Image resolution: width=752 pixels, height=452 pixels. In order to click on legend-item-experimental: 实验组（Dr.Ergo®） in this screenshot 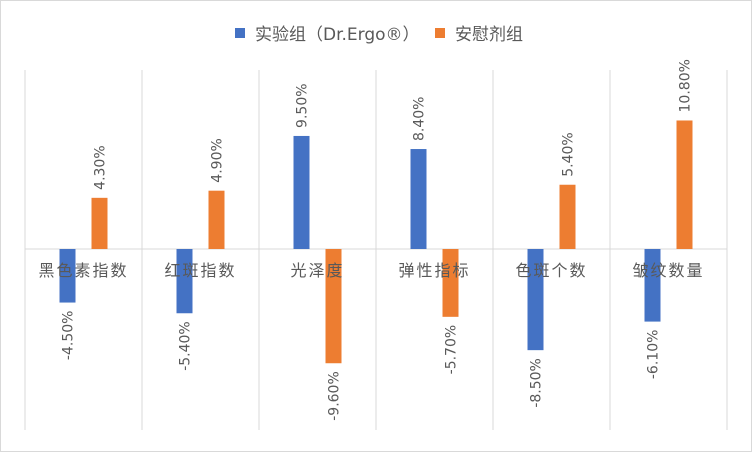, I will do `click(327, 32)`.